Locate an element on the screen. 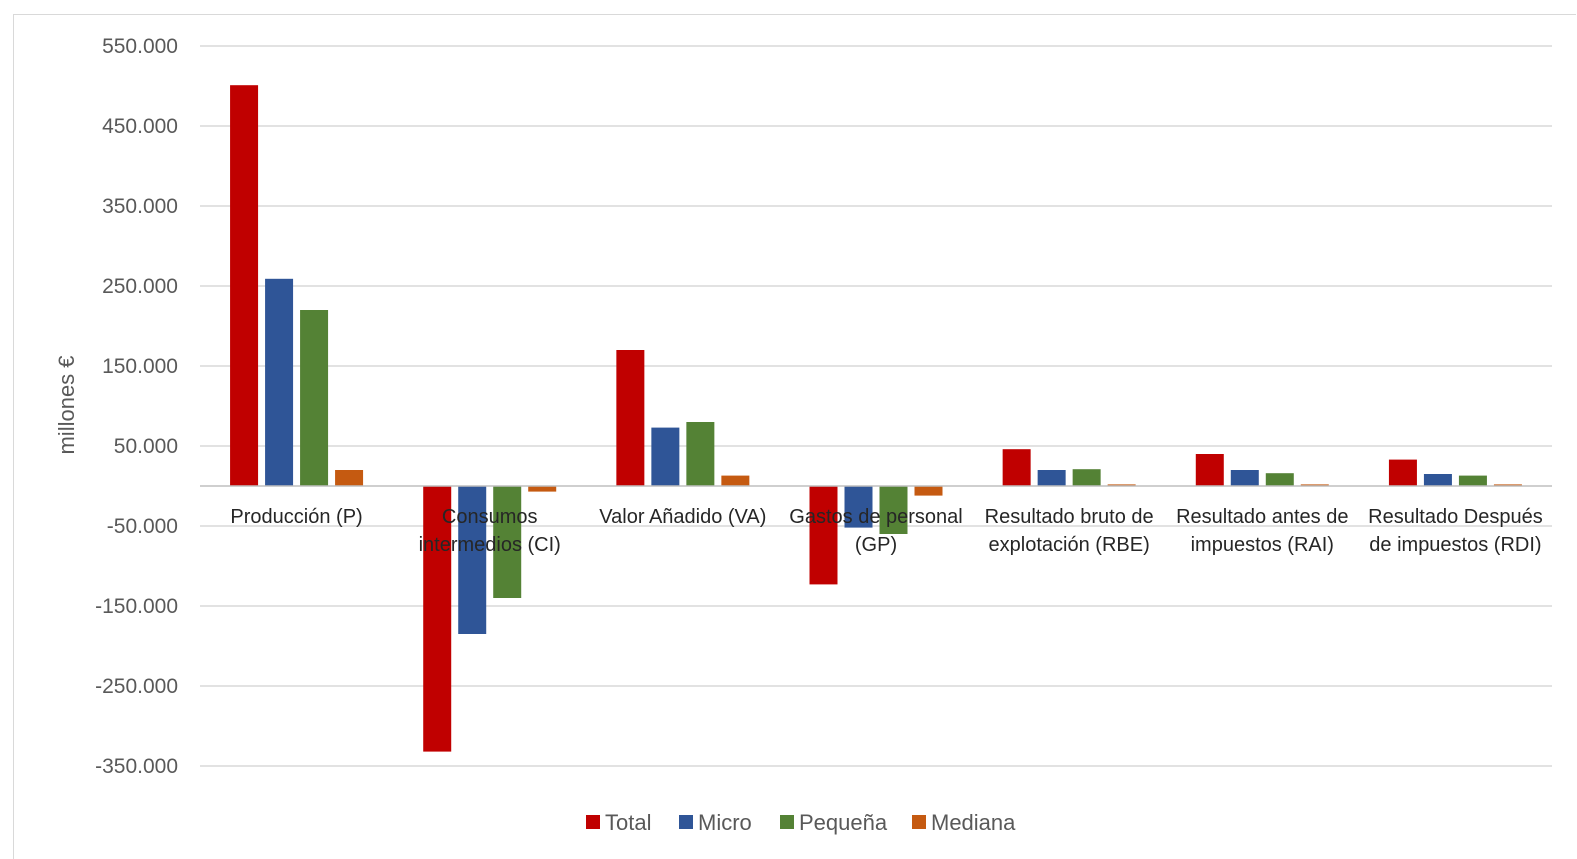 The width and height of the screenshot is (1577, 859). y-tick-label: 350.000 is located at coordinates (140, 206).